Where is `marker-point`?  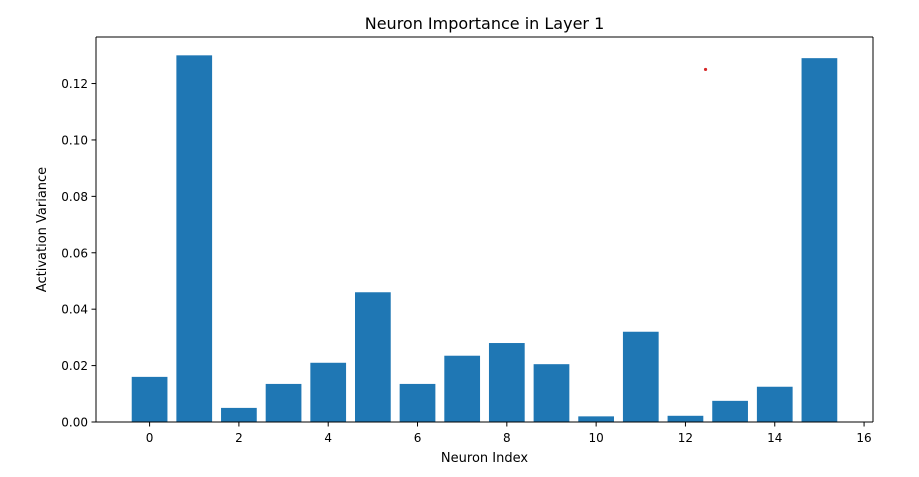 marker-point is located at coordinates (705, 69).